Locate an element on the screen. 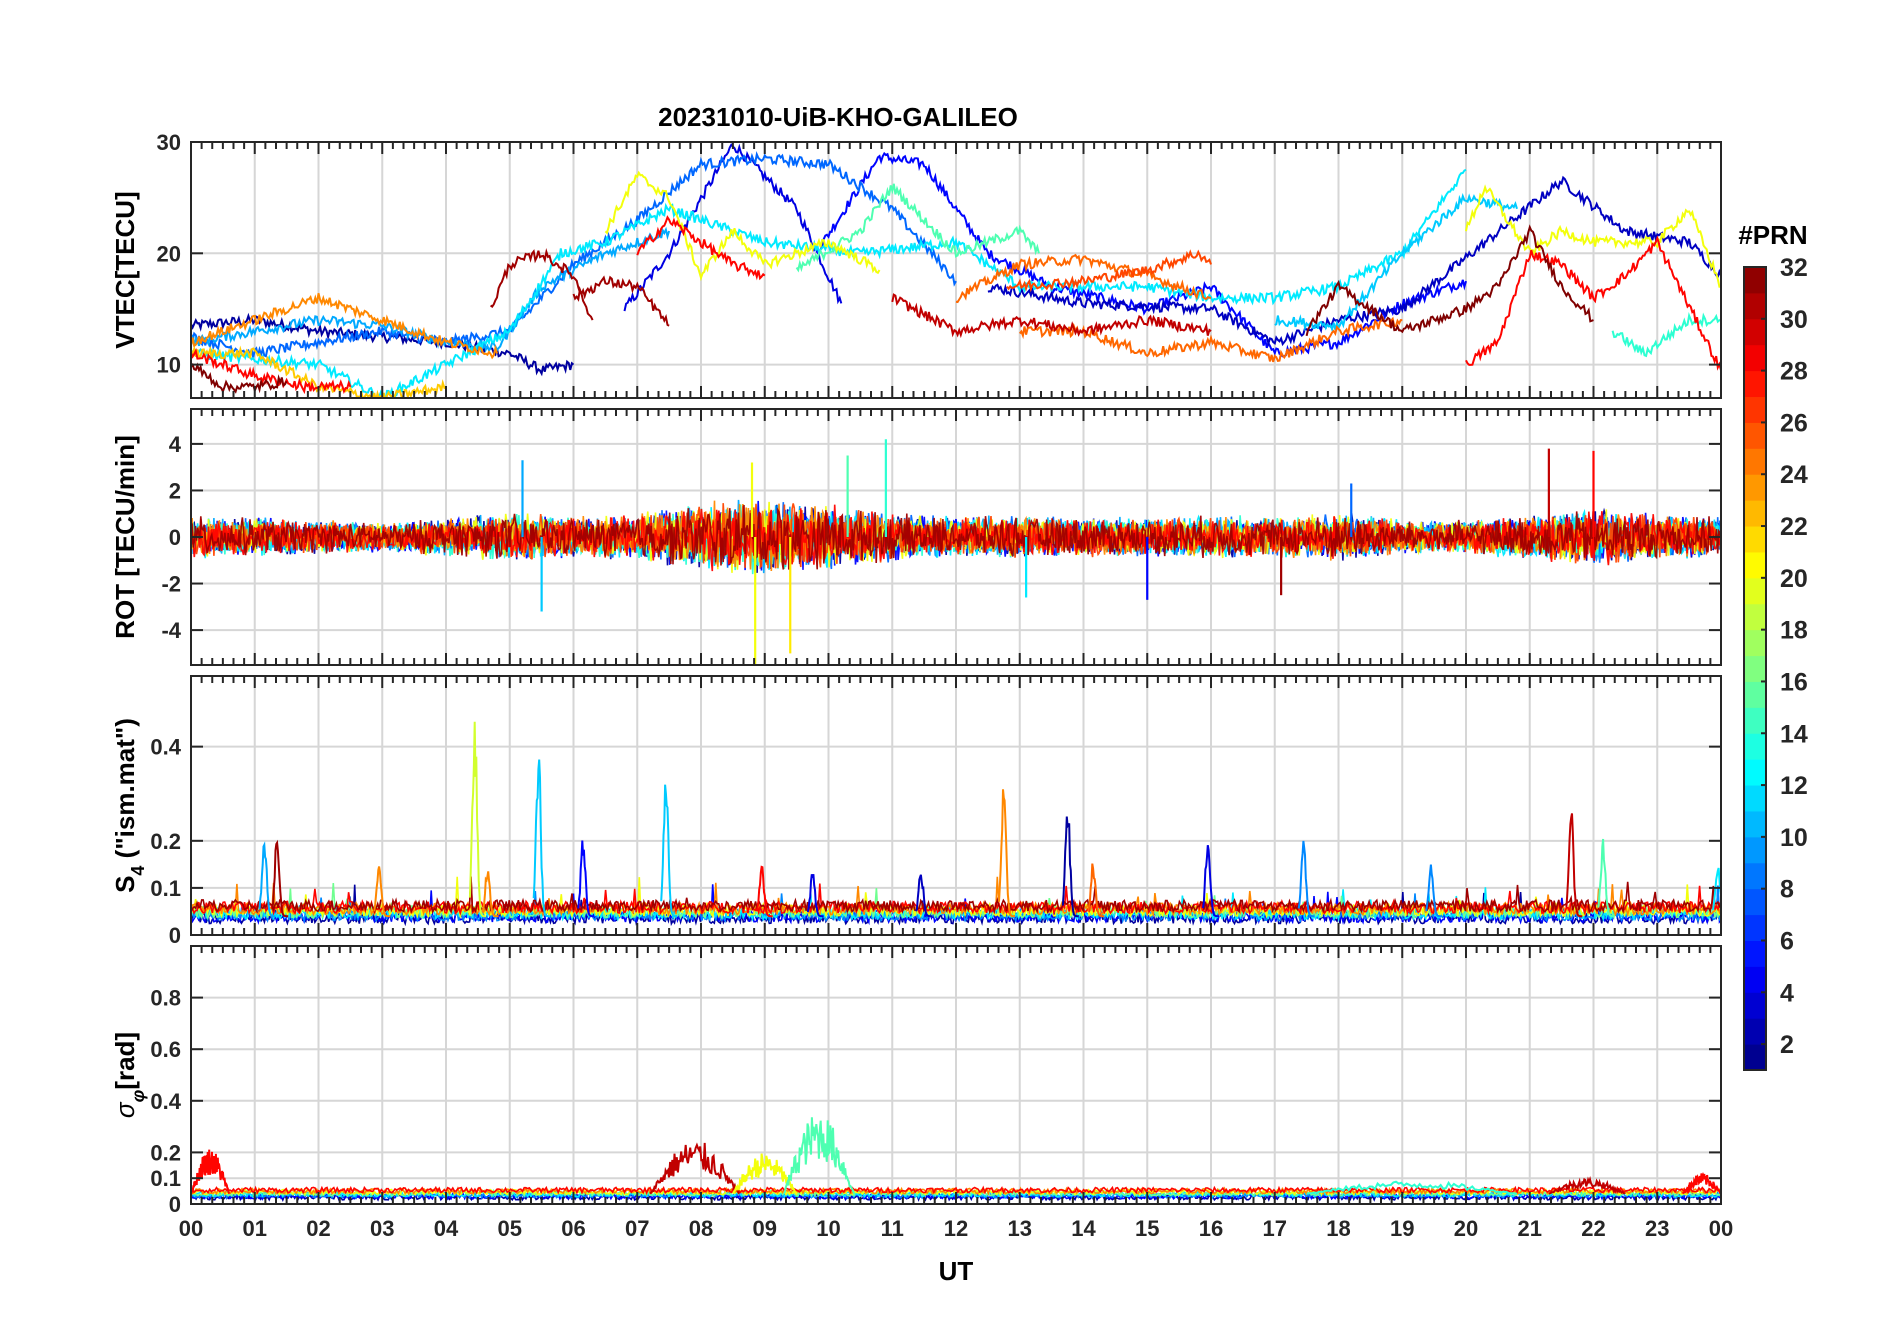  colorbar-tick-label: 30 is located at coordinates (1794, 320).